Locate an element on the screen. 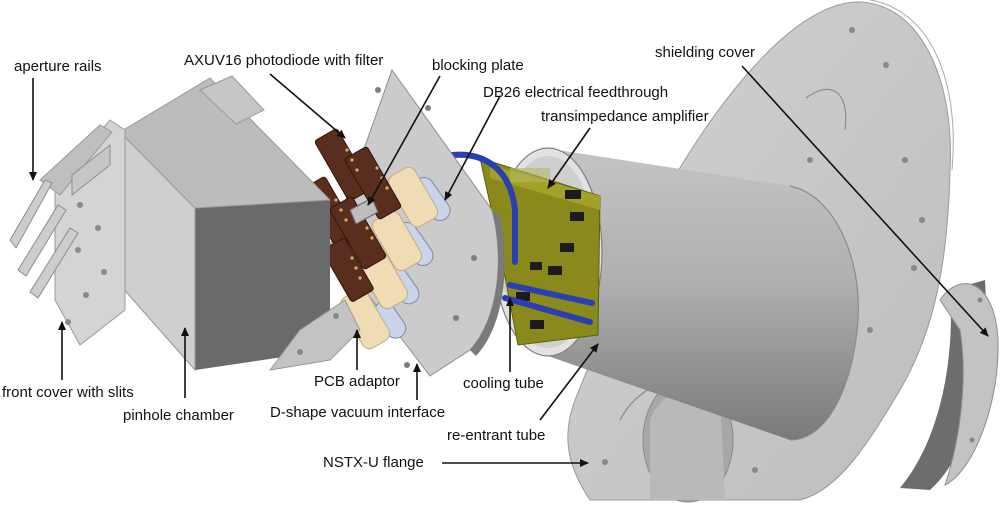  label-front-cover: front cover with slits is located at coordinates (68, 392).